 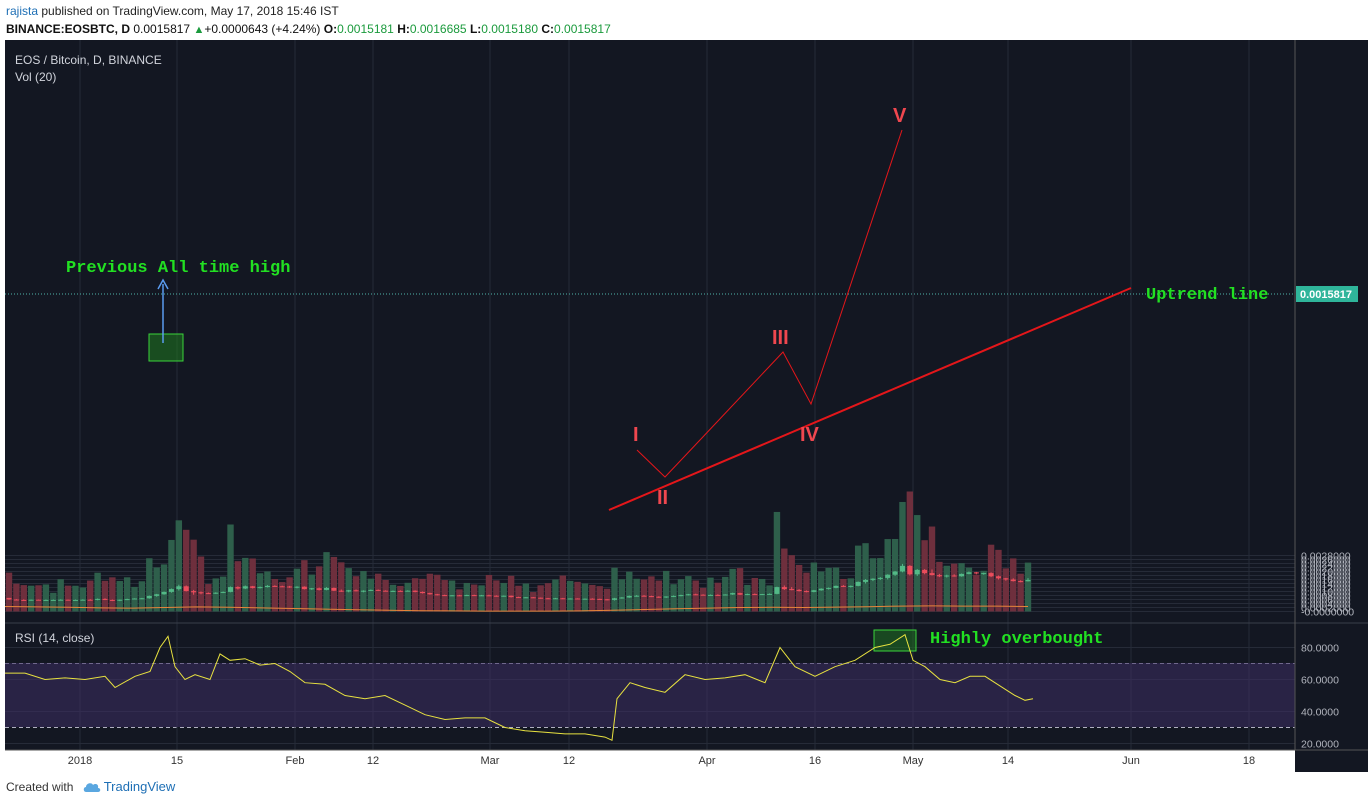 What do you see at coordinates (661, 761) in the screenshot?
I see `time-axis: 2018 15 Feb 12 Mar 12 Apr 16 May 14 Jun 18` at bounding box center [661, 761].